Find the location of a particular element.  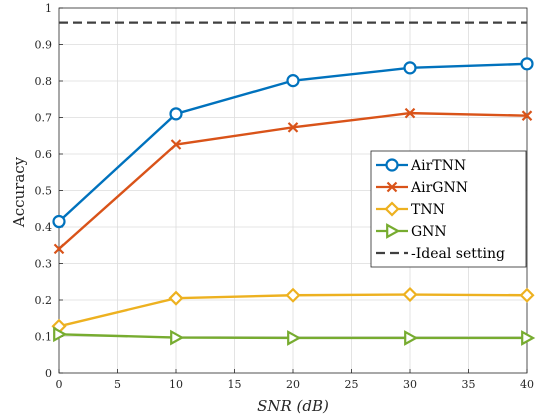

legend-entry-gnn: GNN is located at coordinates (411, 231).